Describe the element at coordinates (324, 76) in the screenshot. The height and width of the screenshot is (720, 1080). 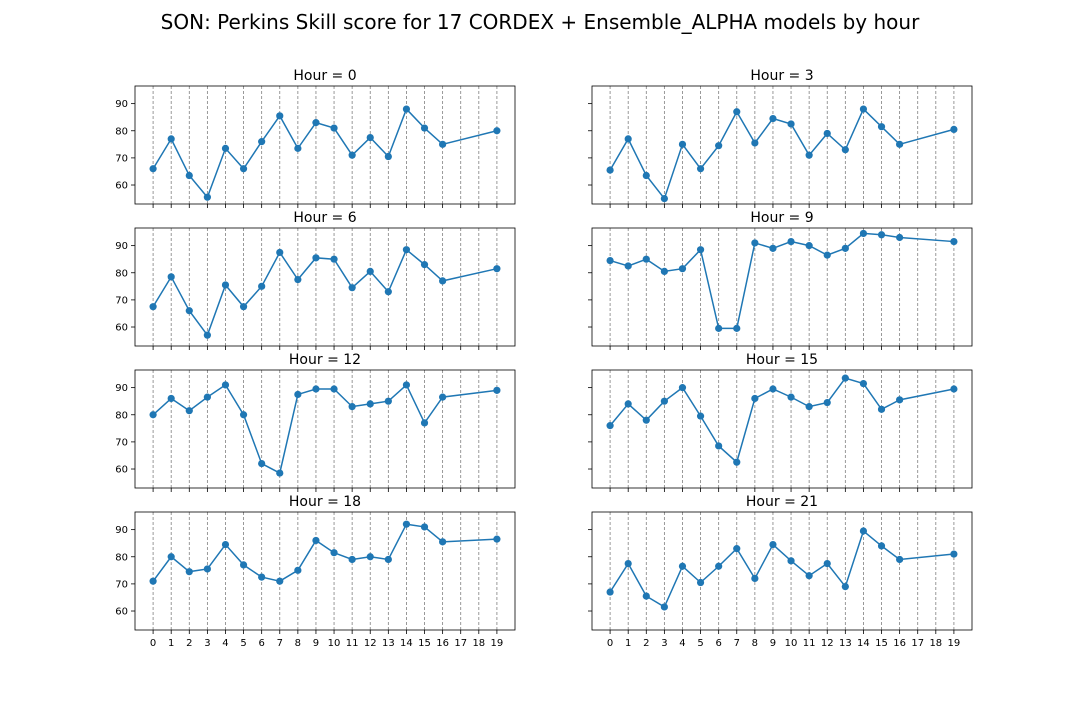
I see `subplot-title: Hour = 0` at that location.